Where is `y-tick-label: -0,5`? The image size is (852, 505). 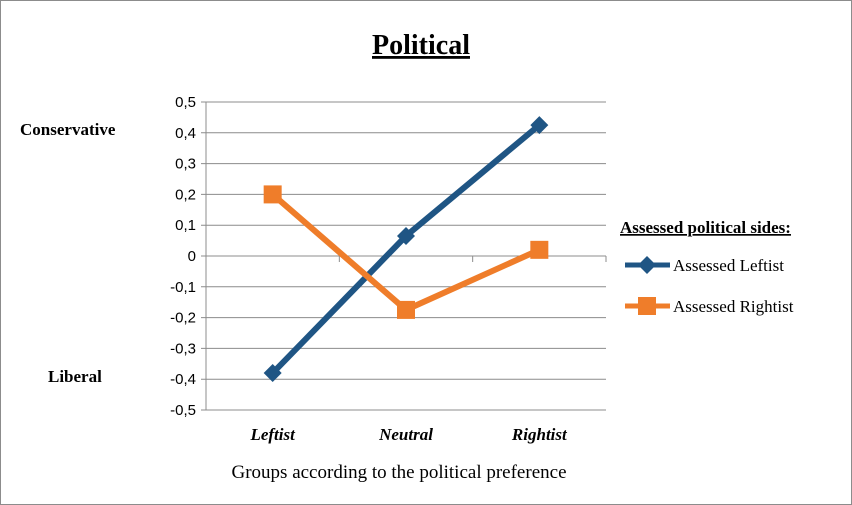 y-tick-label: -0,5 is located at coordinates (183, 410).